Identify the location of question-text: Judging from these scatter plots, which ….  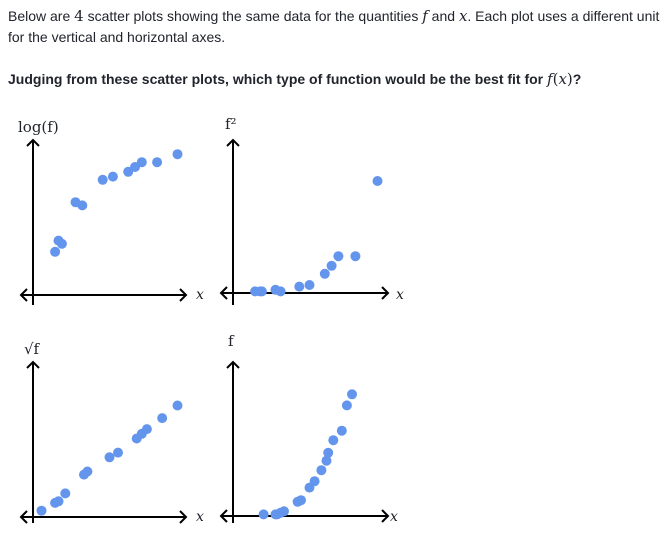
(294, 79).